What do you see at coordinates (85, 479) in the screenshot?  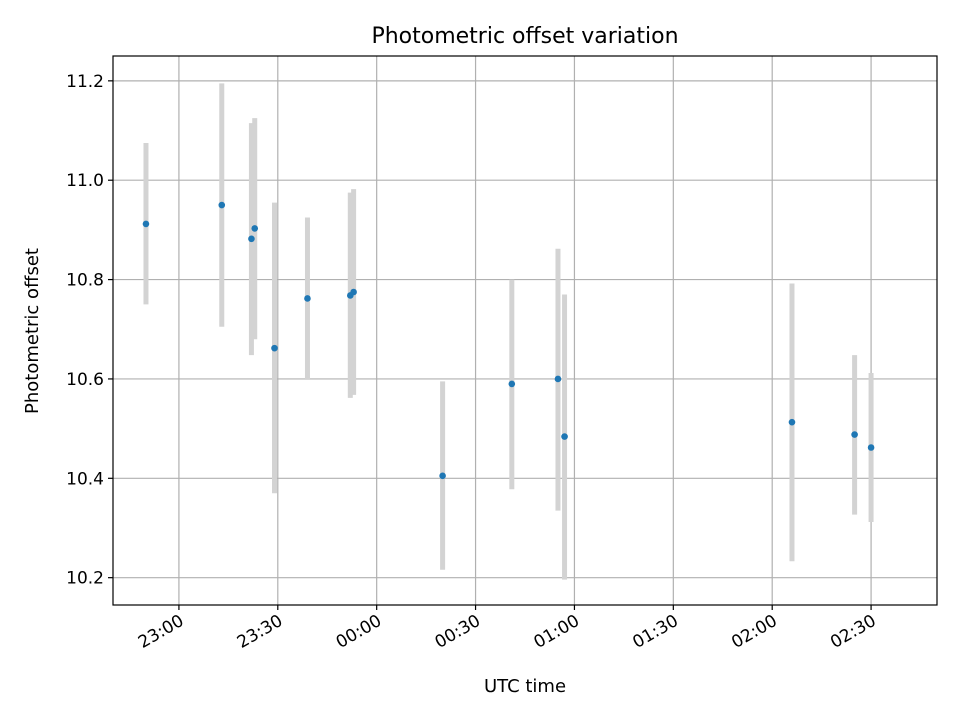 I see `y-tick-label: 10.4` at bounding box center [85, 479].